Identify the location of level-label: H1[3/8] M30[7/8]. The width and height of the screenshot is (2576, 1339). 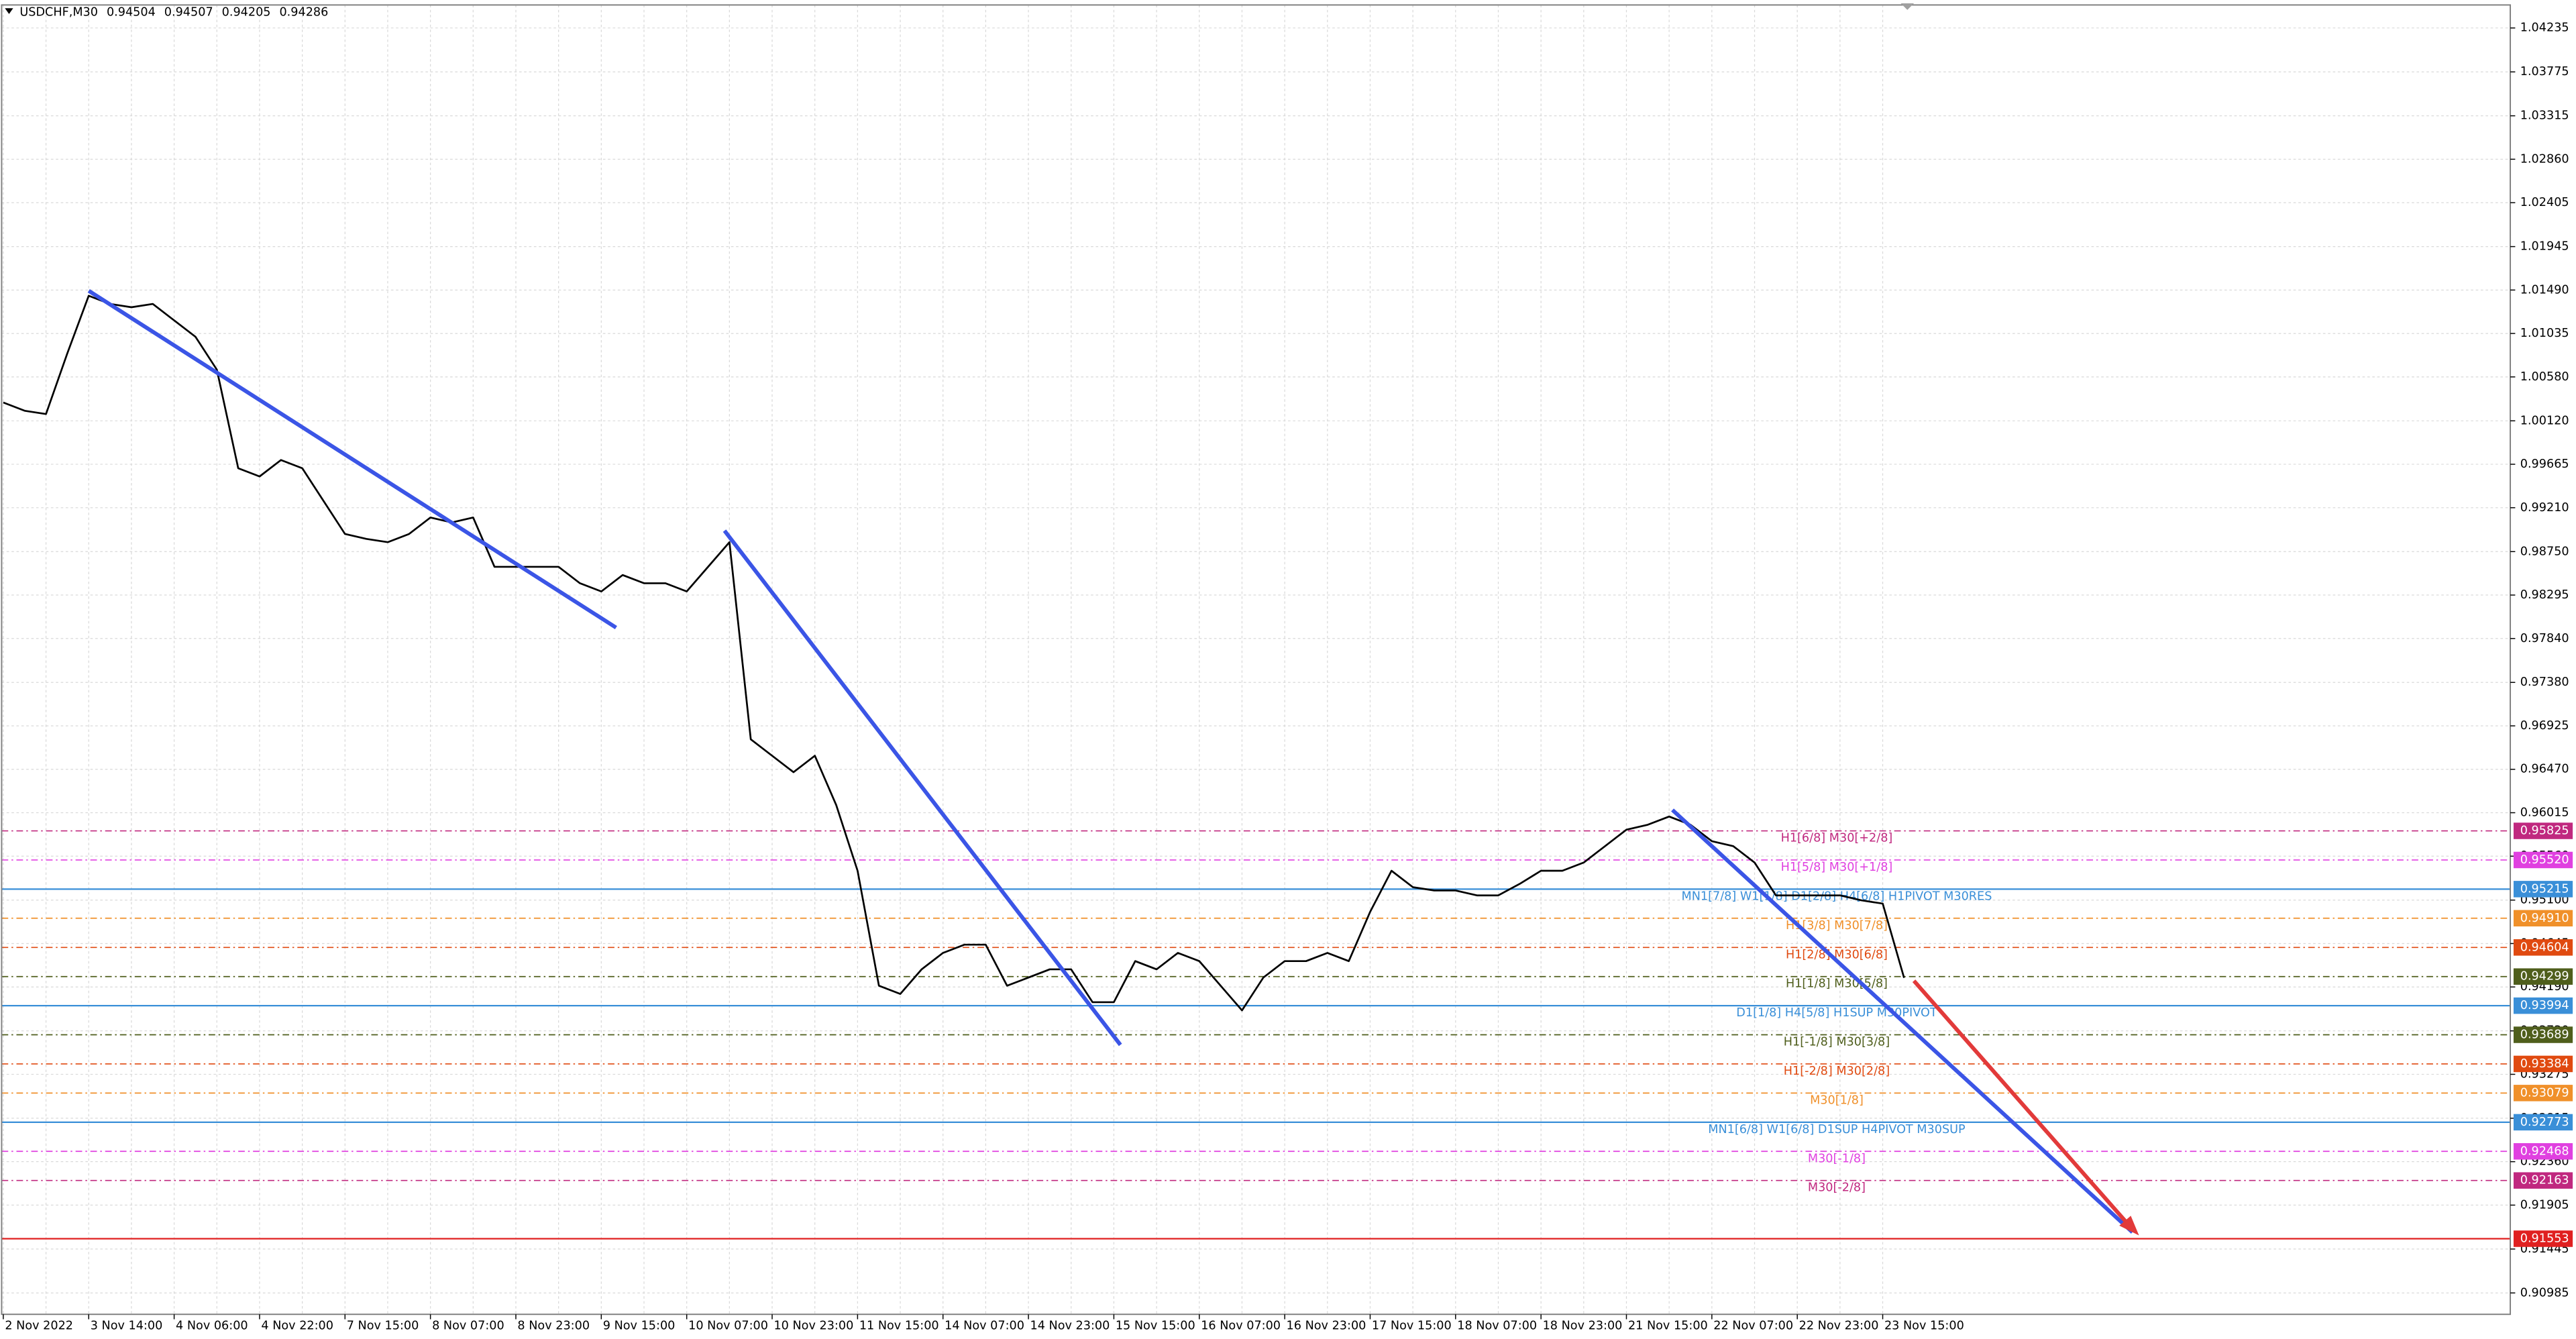
(1837, 925).